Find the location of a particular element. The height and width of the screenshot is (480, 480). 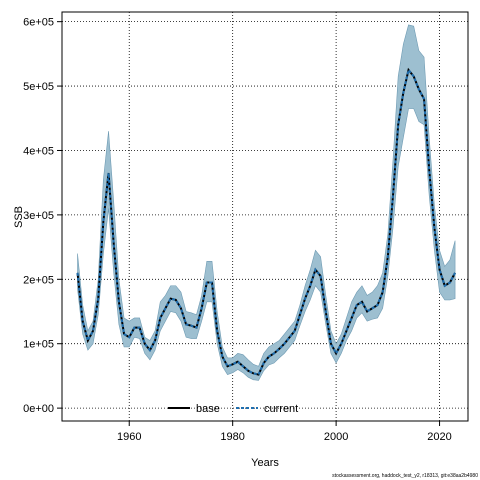

legend: base current is located at coordinates (233, 409).